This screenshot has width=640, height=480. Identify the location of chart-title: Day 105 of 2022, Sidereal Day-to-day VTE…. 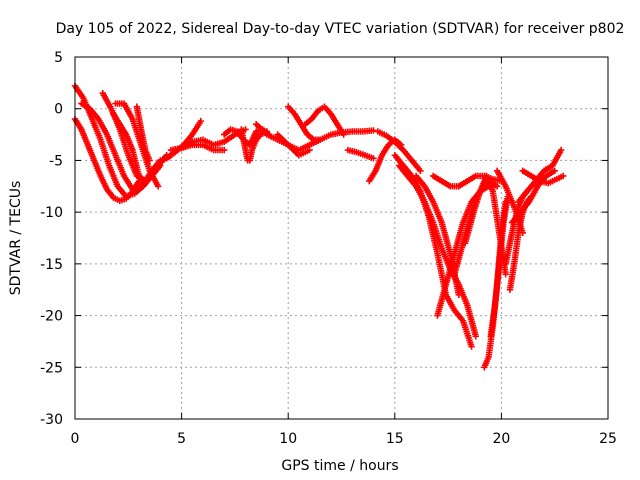
(340, 29).